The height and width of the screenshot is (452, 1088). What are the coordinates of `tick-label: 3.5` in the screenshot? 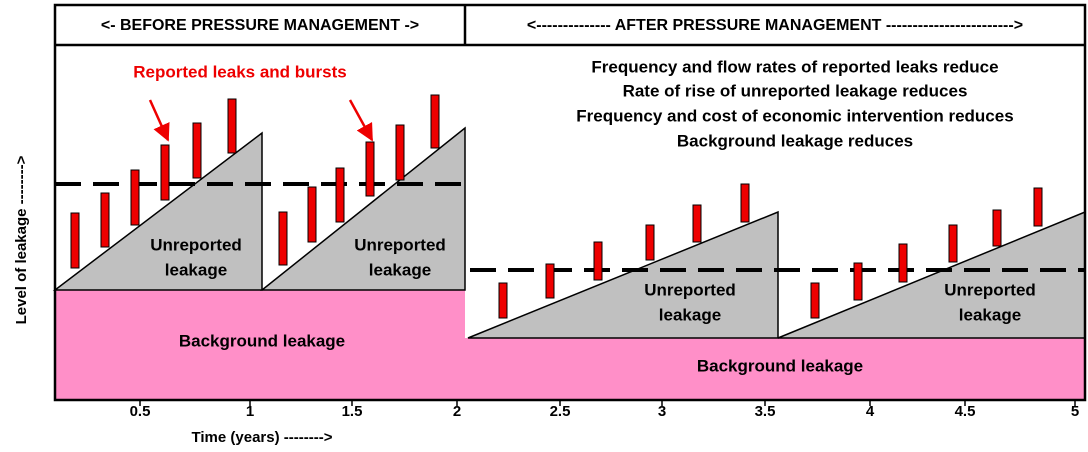 It's located at (765, 411).